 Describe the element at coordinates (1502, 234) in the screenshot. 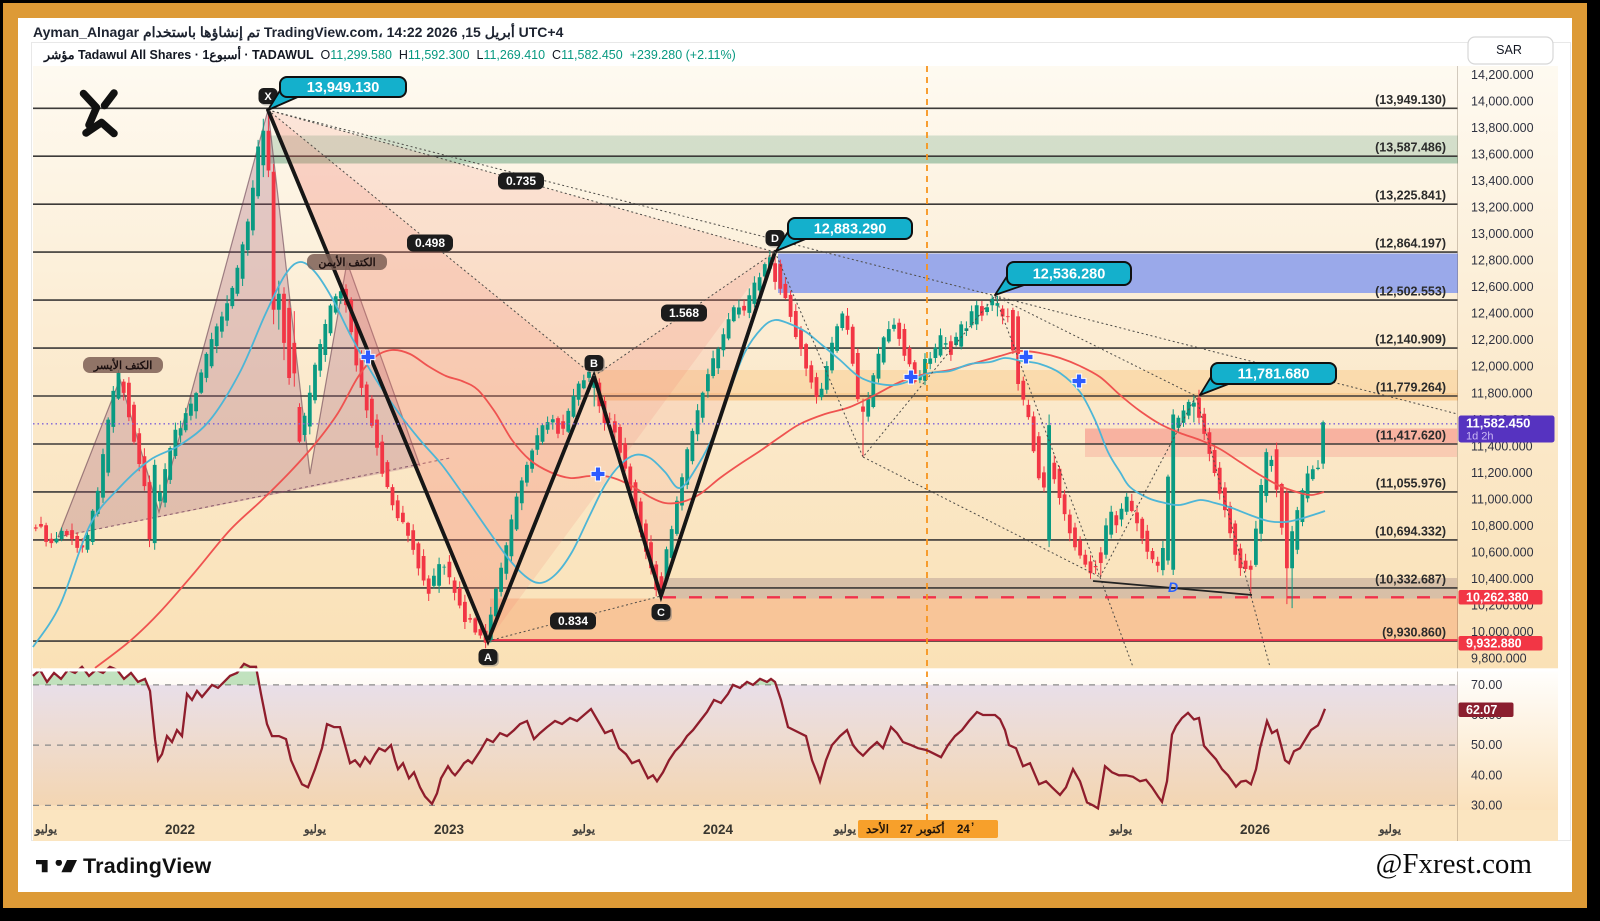

I see `svg-text: 13,000.000` at that location.